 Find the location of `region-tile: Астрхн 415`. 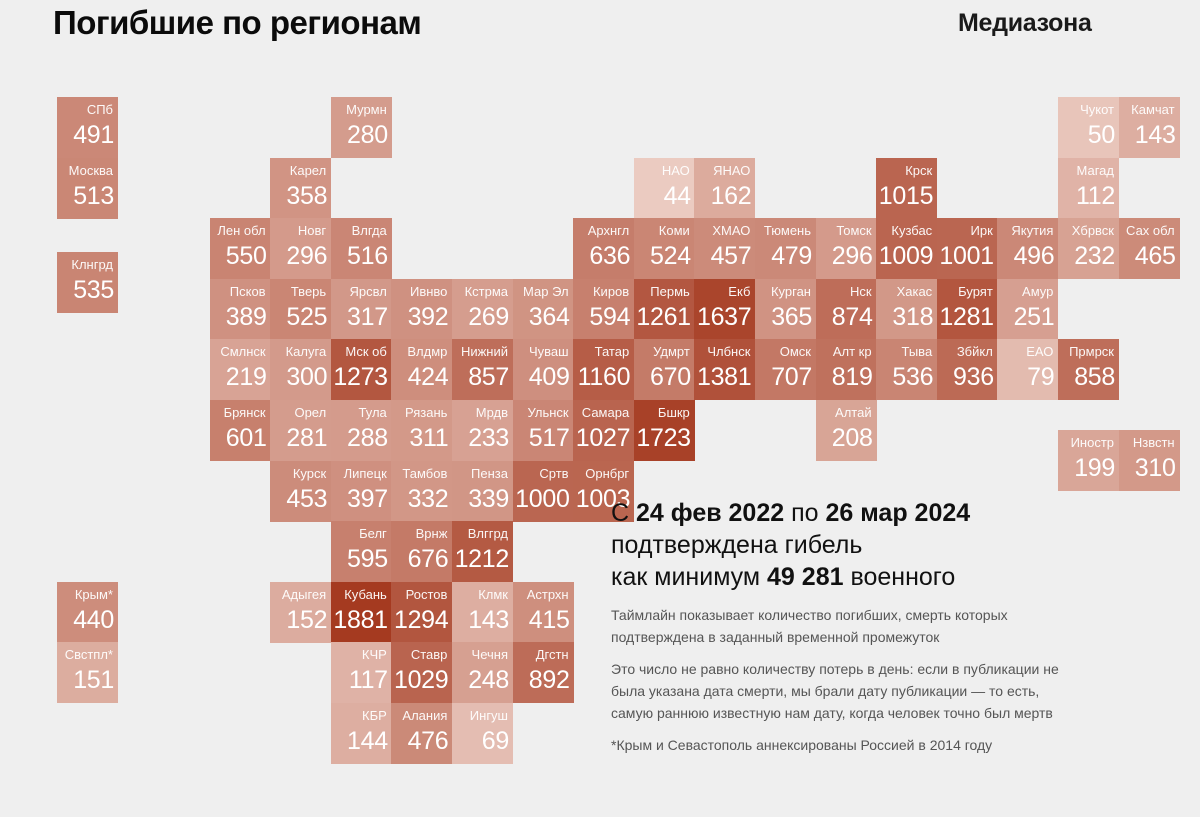

region-tile: Астрхн 415 is located at coordinates (543, 612).